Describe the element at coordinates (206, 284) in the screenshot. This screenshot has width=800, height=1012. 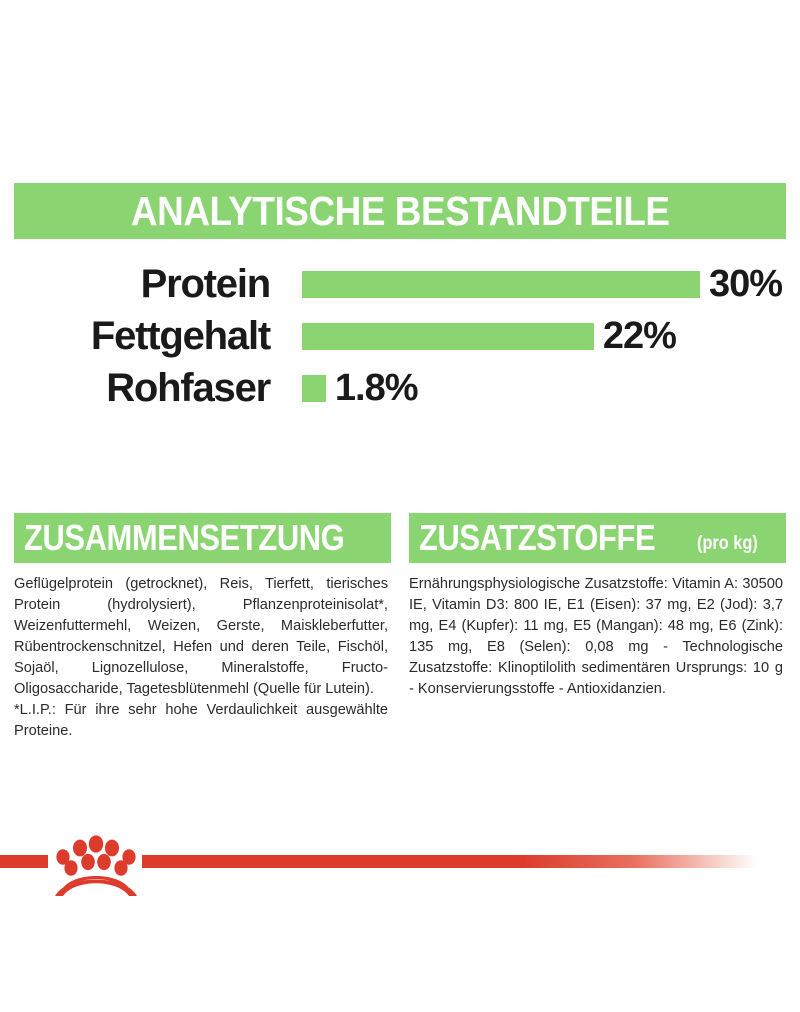
I see `chart-category-label: Protein` at that location.